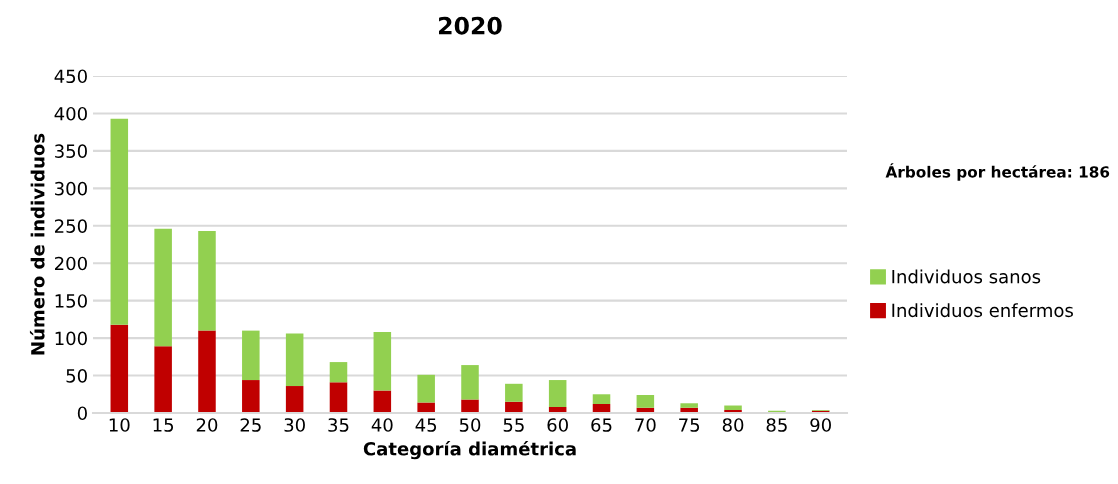  What do you see at coordinates (776, 425) in the screenshot?
I see `x-tick-label: 85` at bounding box center [776, 425].